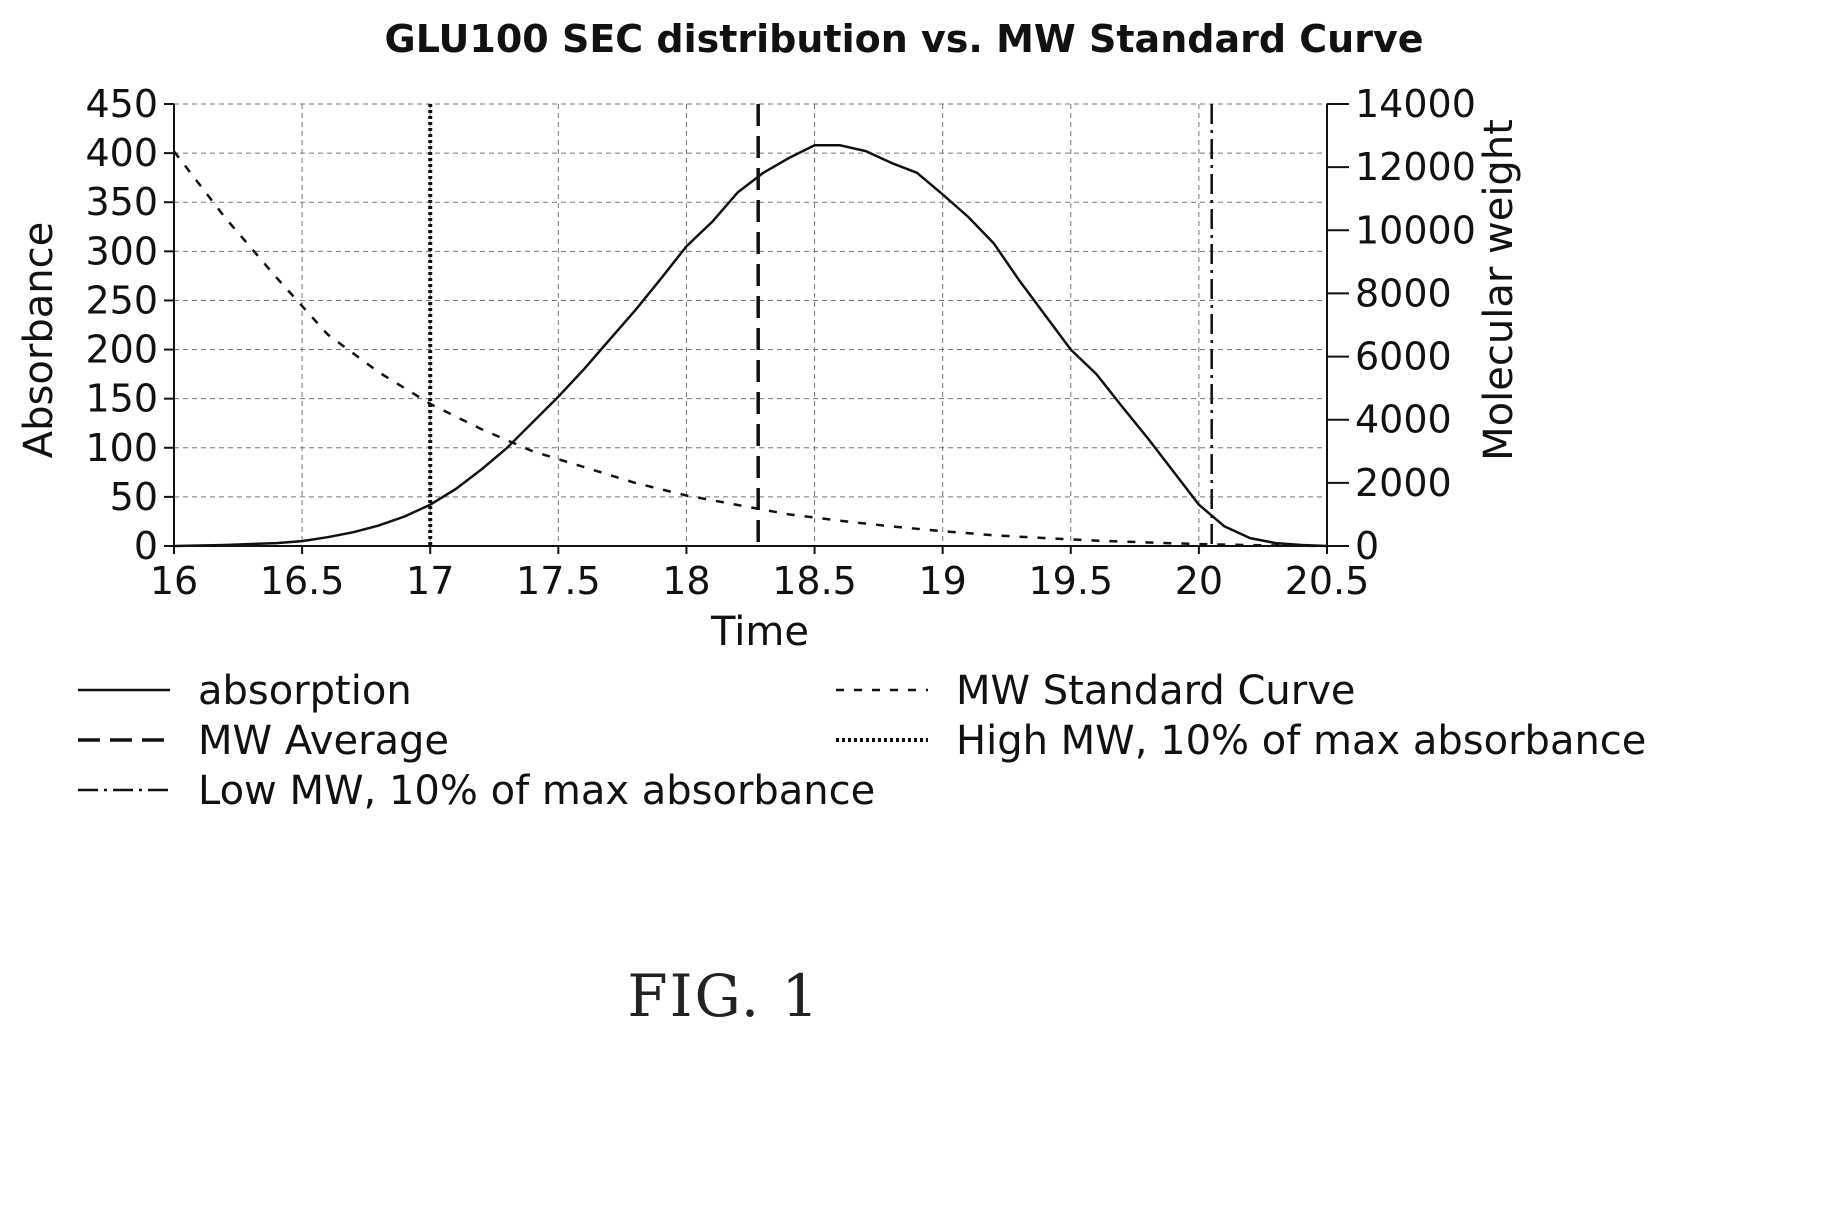  What do you see at coordinates (121, 448) in the screenshot?
I see `y-tick-label: 100` at bounding box center [121, 448].